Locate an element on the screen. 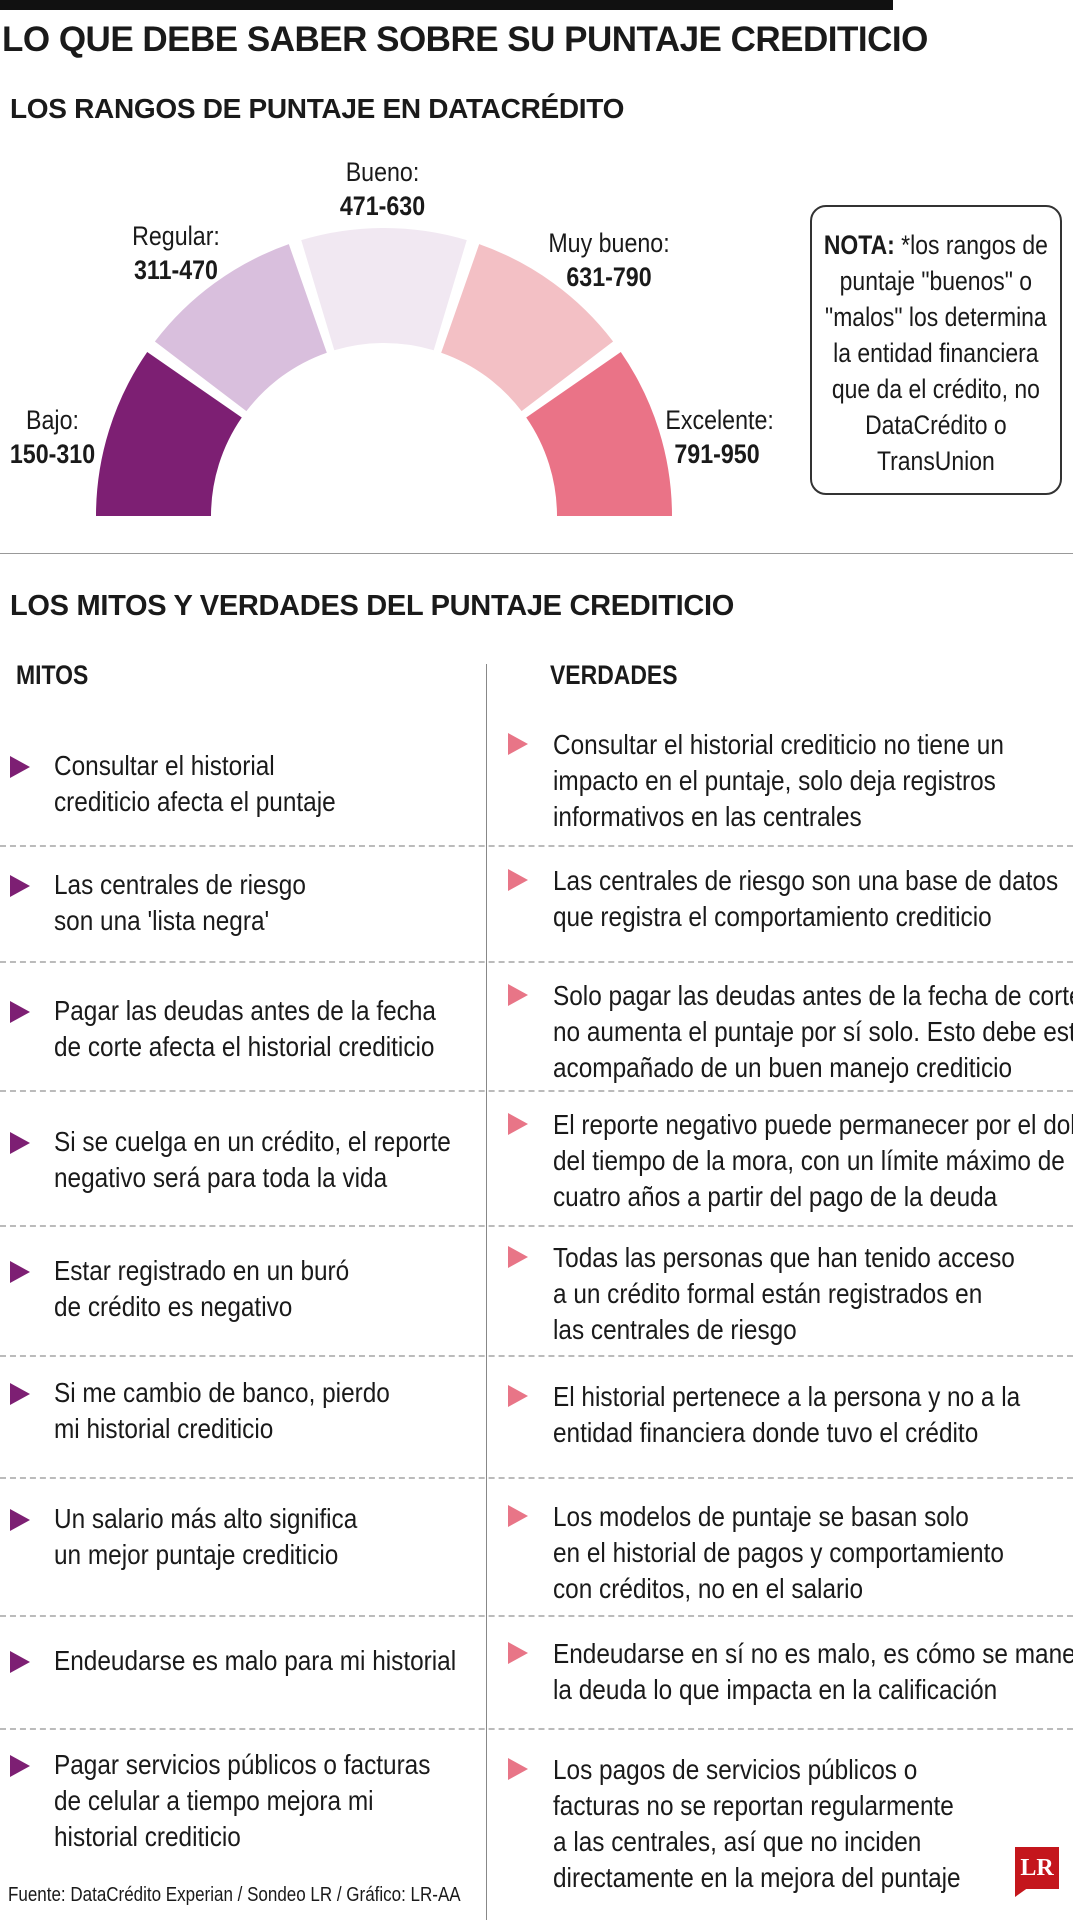 The width and height of the screenshot is (1073, 1920). score-gauge is located at coordinates (384, 372).